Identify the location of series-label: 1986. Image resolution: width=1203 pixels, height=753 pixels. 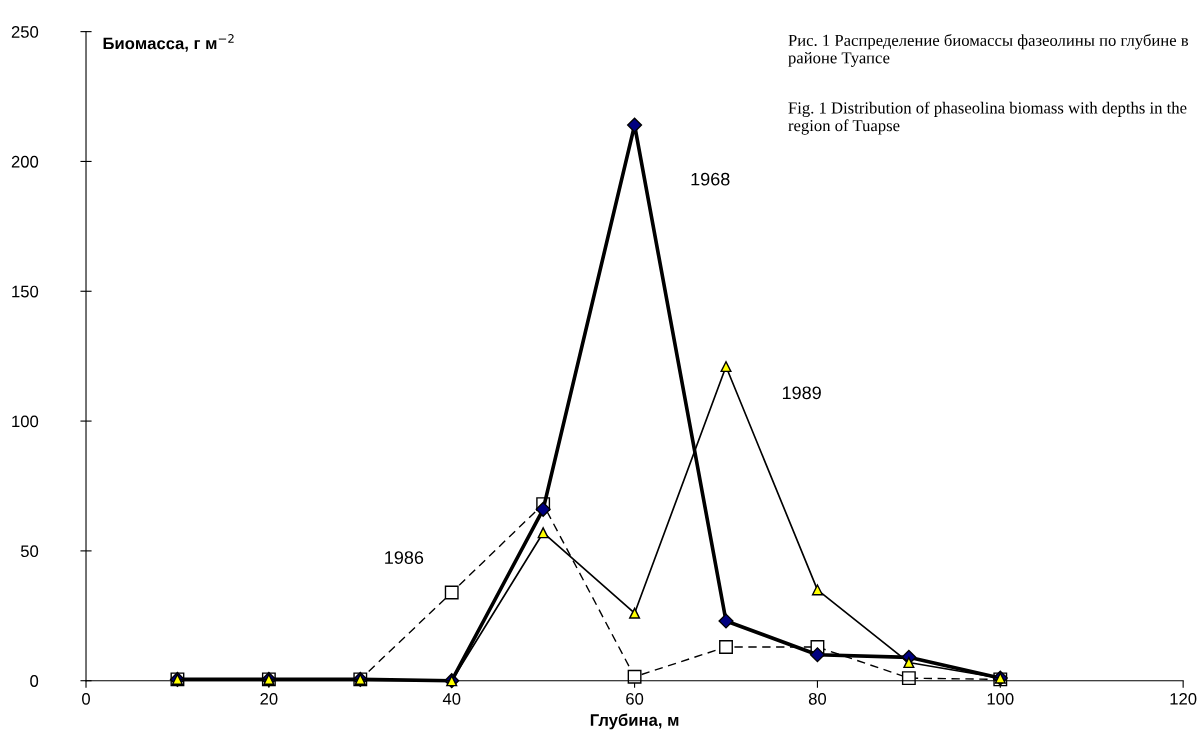
(404, 557).